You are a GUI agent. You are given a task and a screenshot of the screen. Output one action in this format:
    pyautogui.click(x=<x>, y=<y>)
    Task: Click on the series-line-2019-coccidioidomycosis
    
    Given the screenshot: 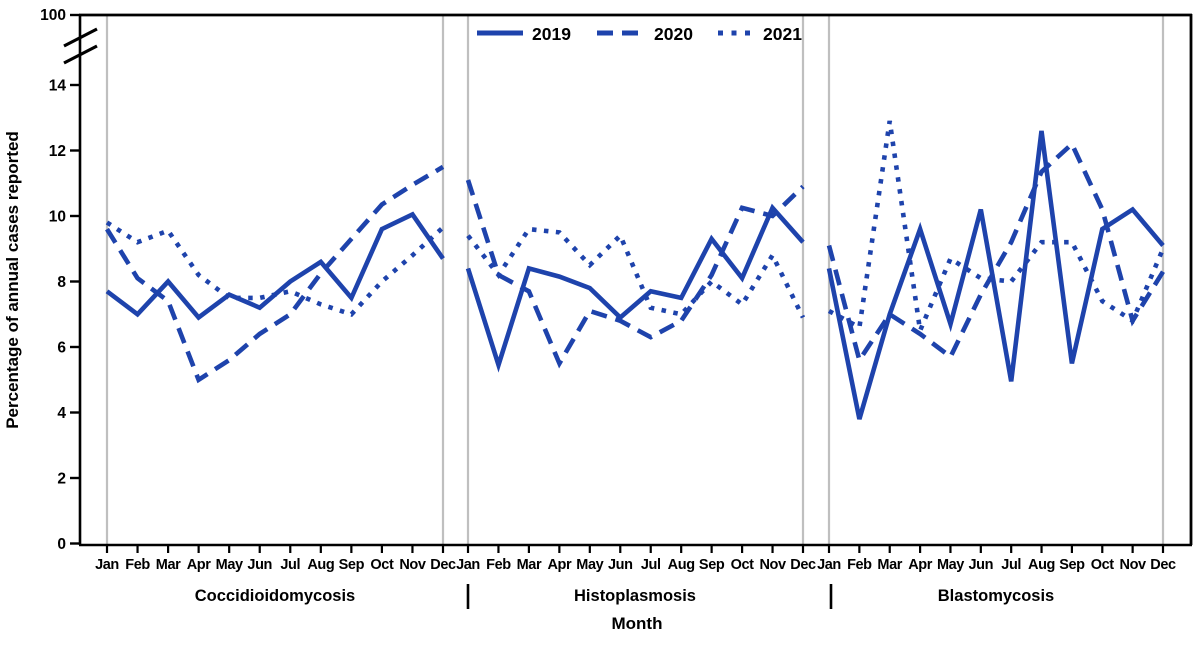 What is the action you would take?
    pyautogui.click(x=275, y=266)
    